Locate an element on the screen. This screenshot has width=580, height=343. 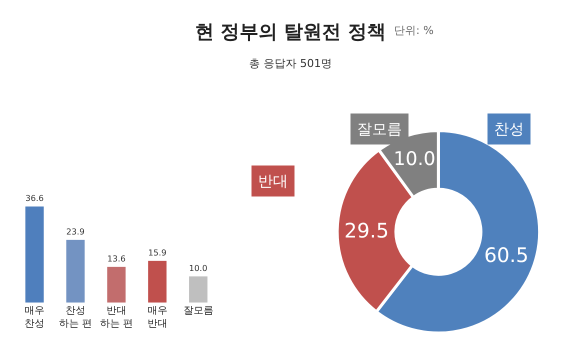
x-tick-label: 반대 하는 편 is located at coordinates (116, 318).